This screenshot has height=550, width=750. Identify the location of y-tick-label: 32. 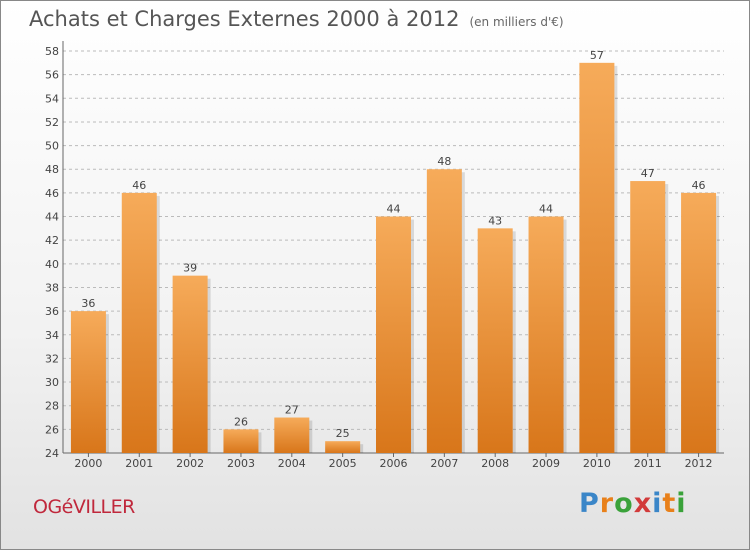
(52, 358).